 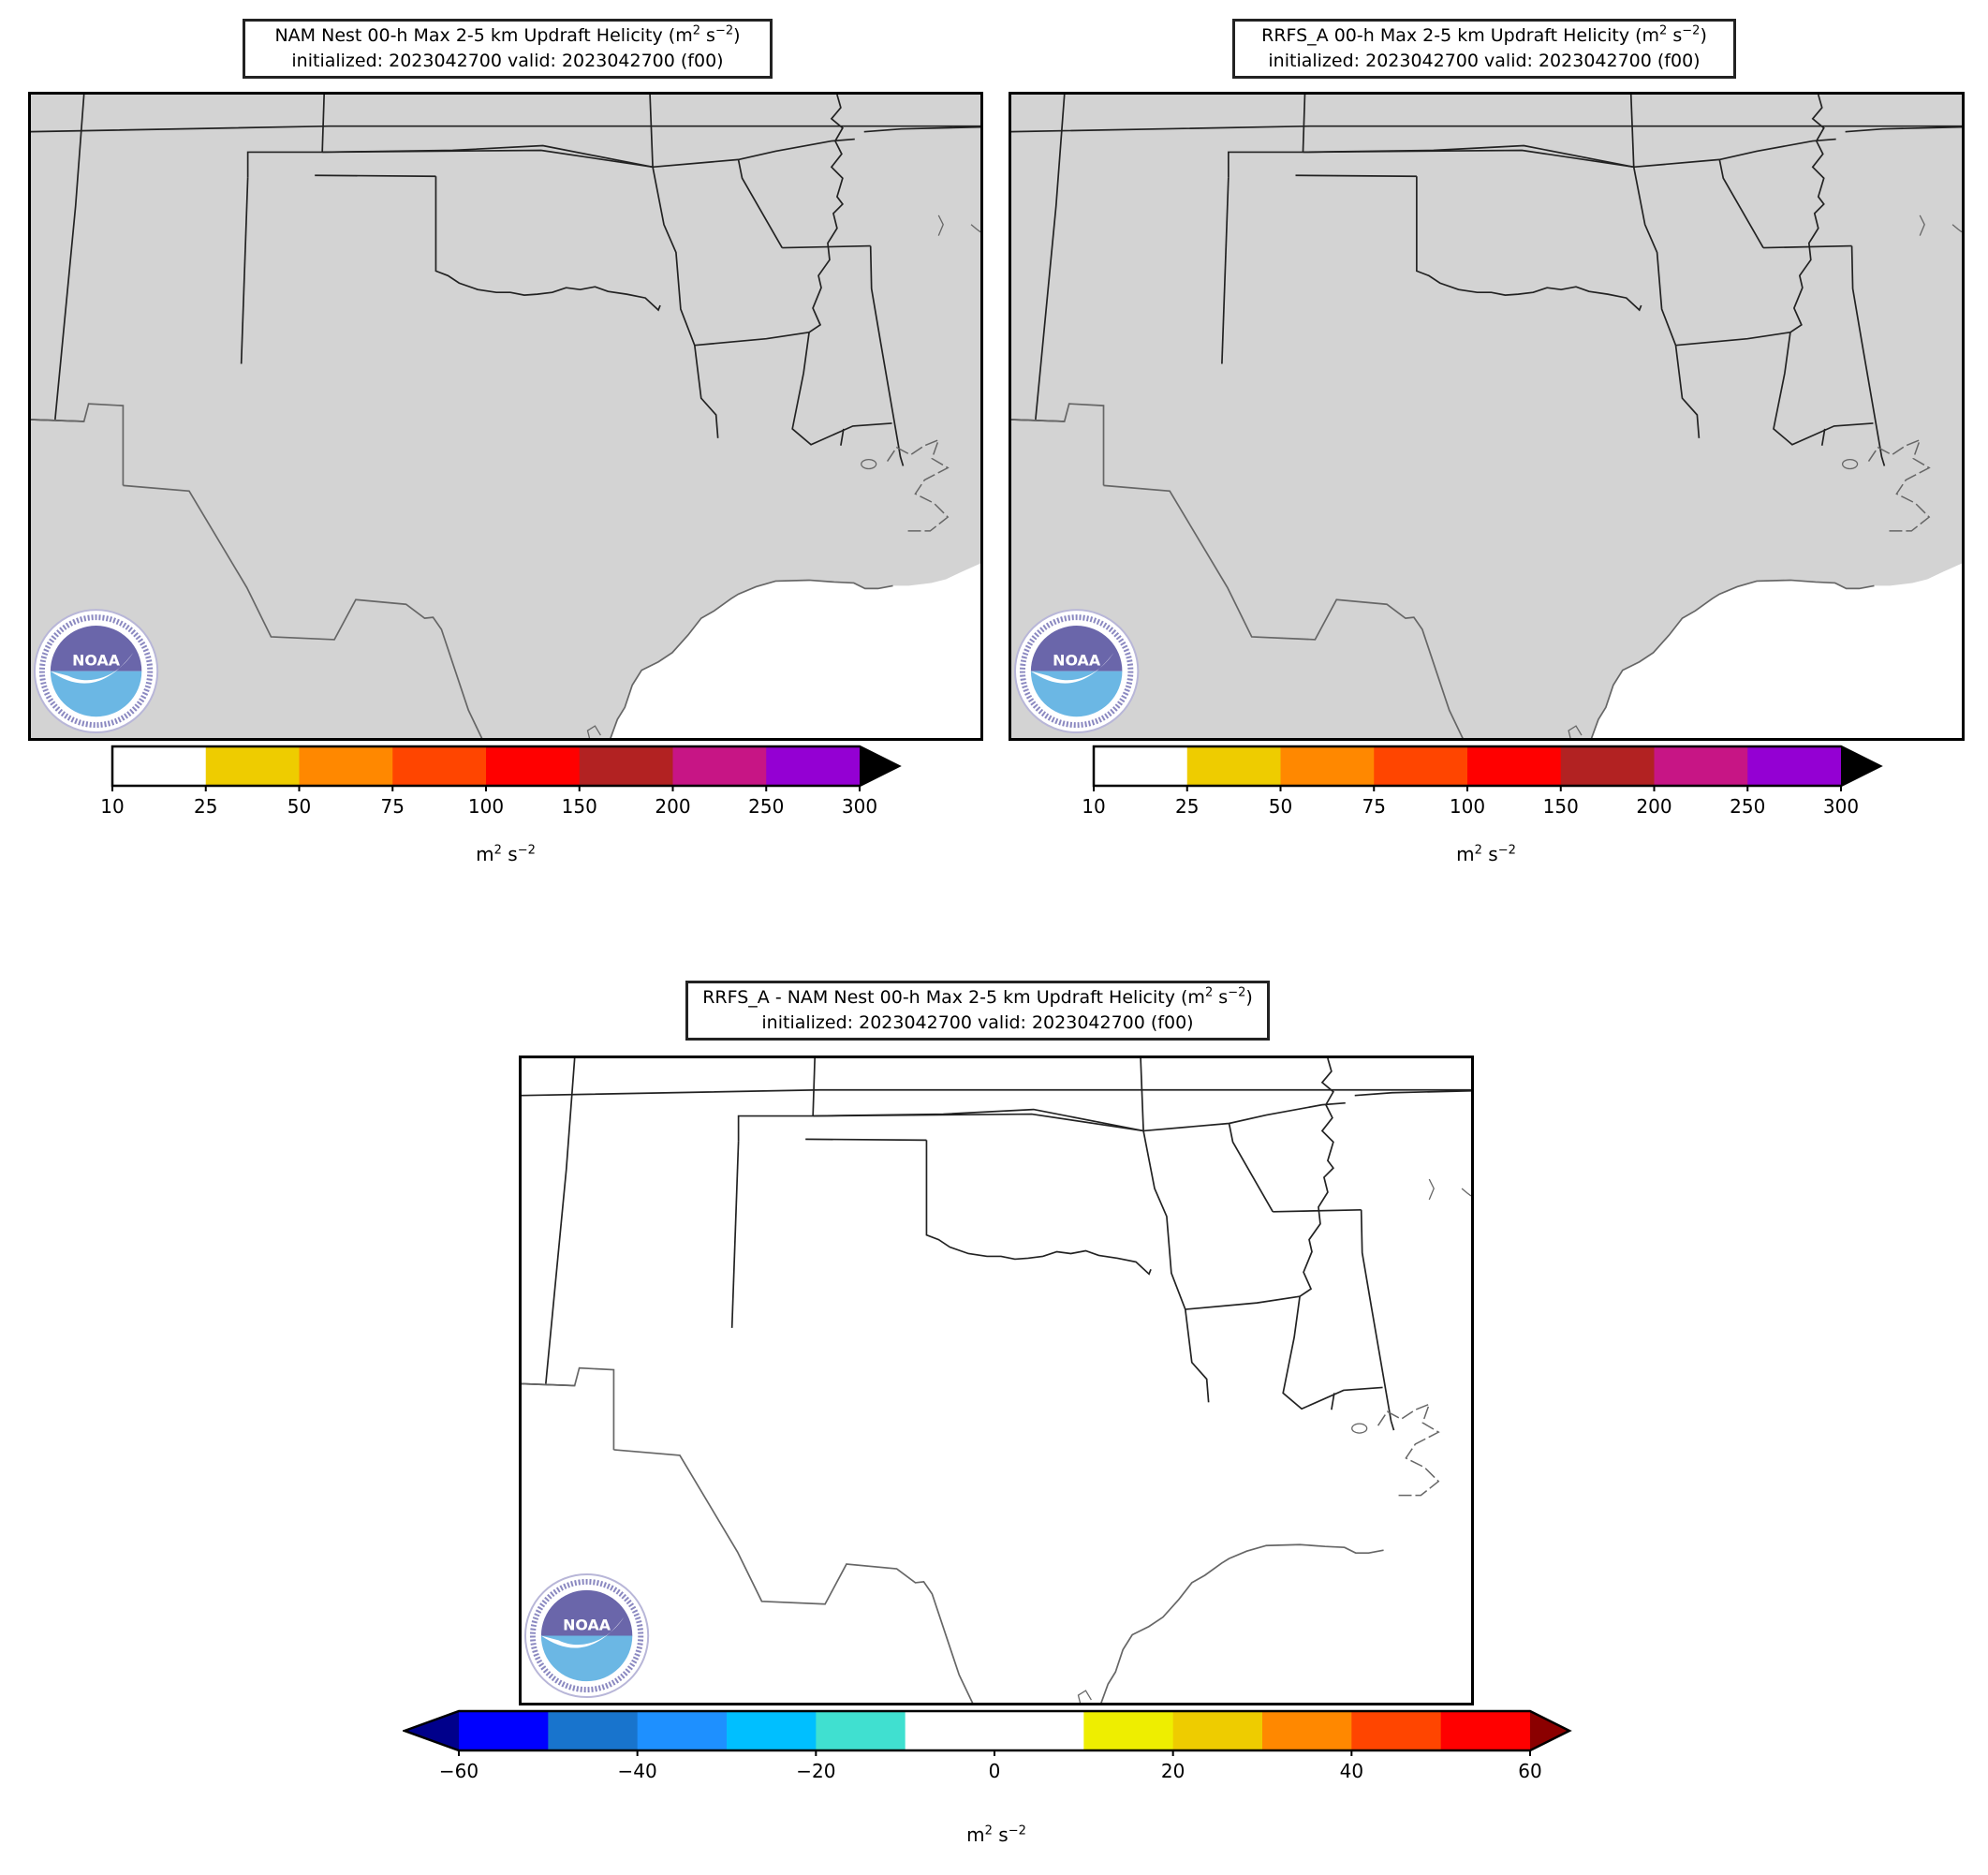 What do you see at coordinates (569, 1408) in the screenshot?
I see `new-mexico-mexico-border` at bounding box center [569, 1408].